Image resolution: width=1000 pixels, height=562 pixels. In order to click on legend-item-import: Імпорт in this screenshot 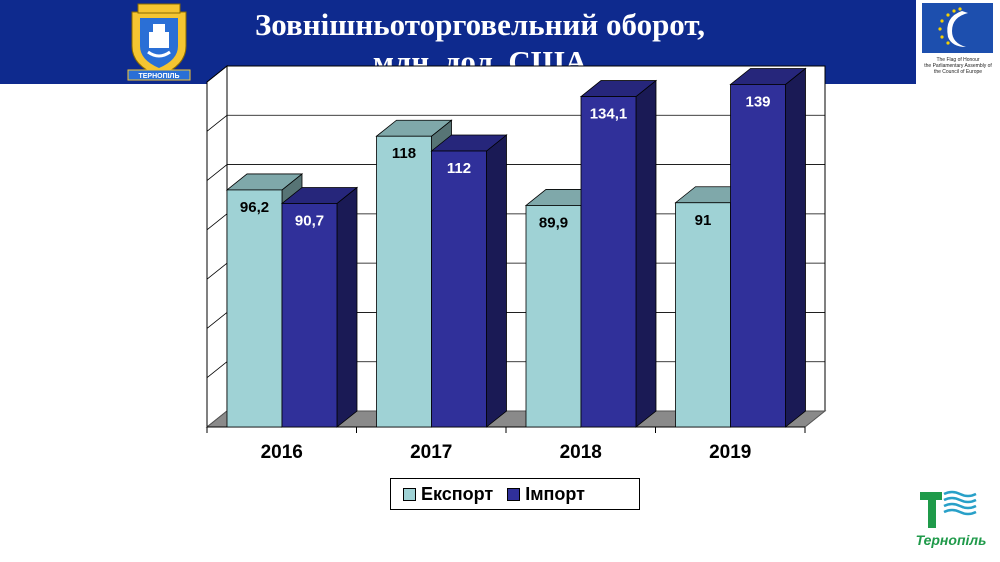, I will do `click(546, 494)`.